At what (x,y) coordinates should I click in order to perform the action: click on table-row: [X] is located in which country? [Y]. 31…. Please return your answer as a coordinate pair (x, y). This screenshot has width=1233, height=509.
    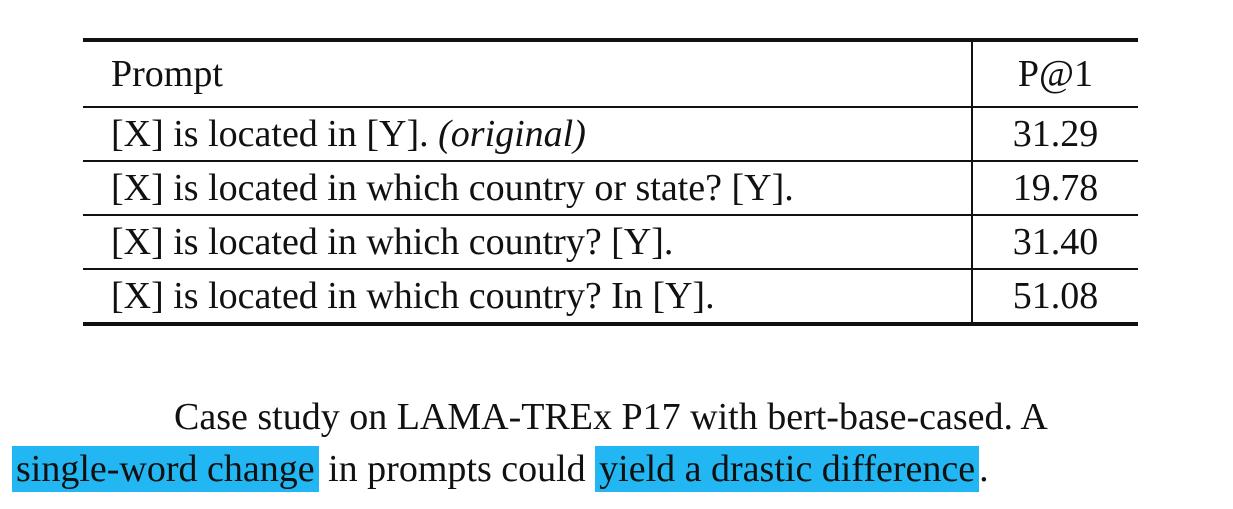
    Looking at the image, I should click on (610, 242).